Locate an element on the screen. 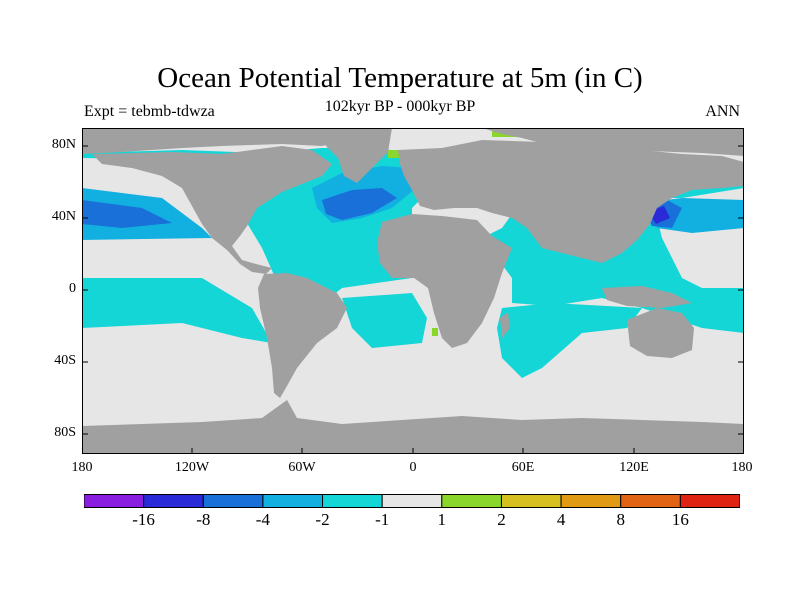 Image resolution: width=800 pixels, height=600 pixels. colorbar-label: 4 is located at coordinates (561, 519).